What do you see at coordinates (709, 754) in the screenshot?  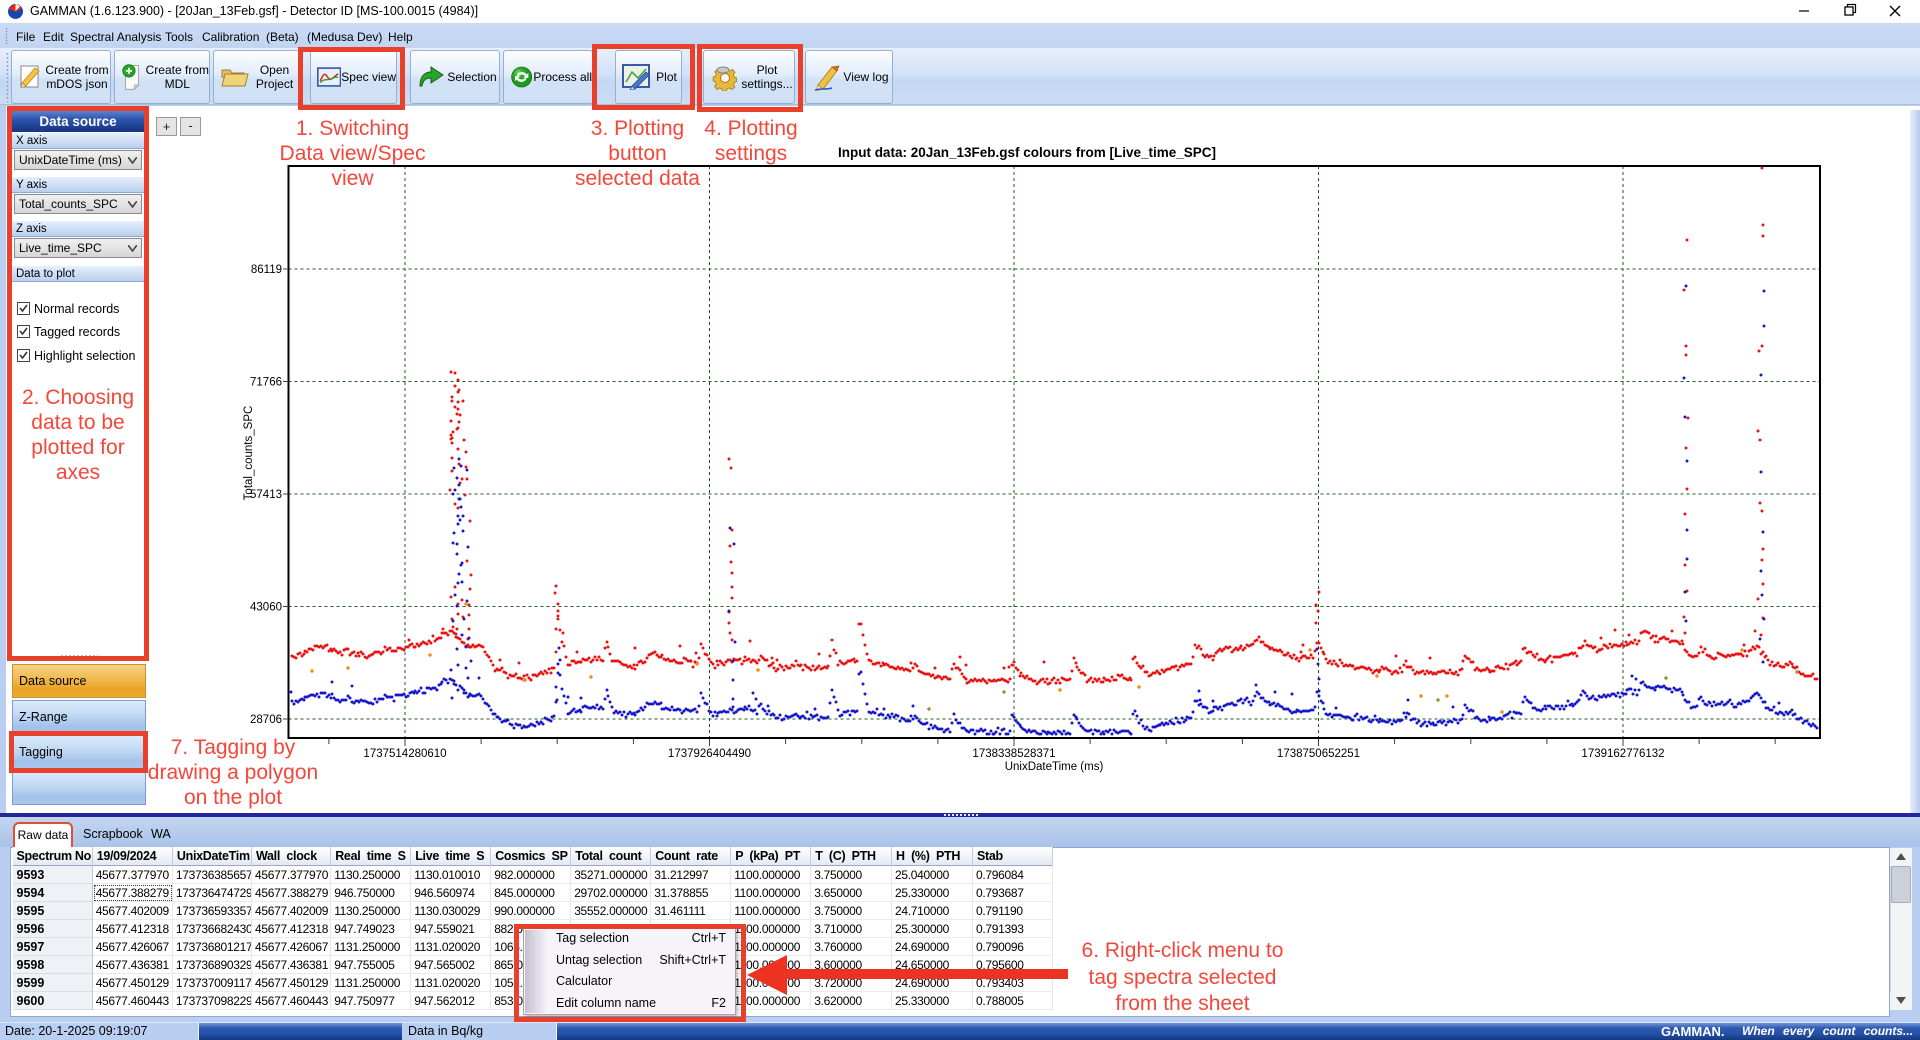 I see `svg-text: 1737926404490` at bounding box center [709, 754].